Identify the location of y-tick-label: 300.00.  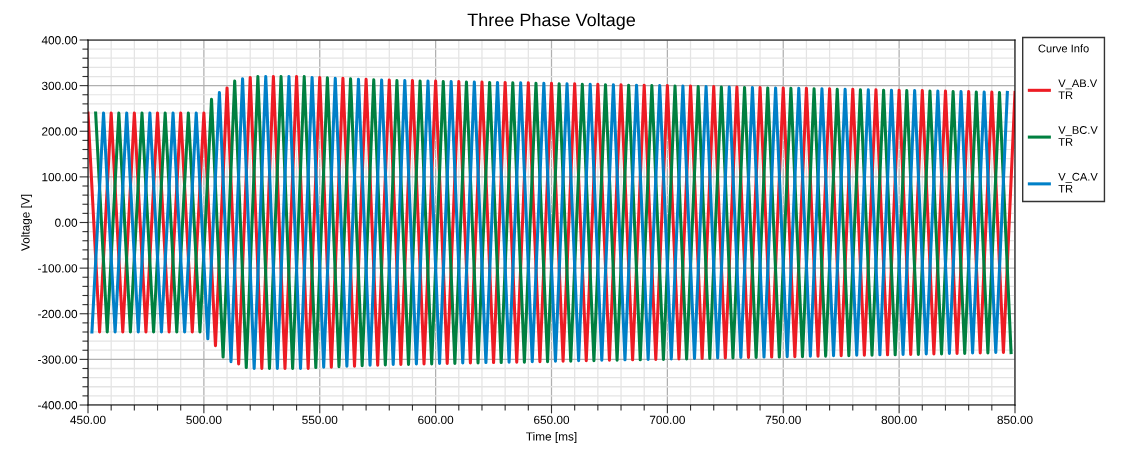
(59, 86).